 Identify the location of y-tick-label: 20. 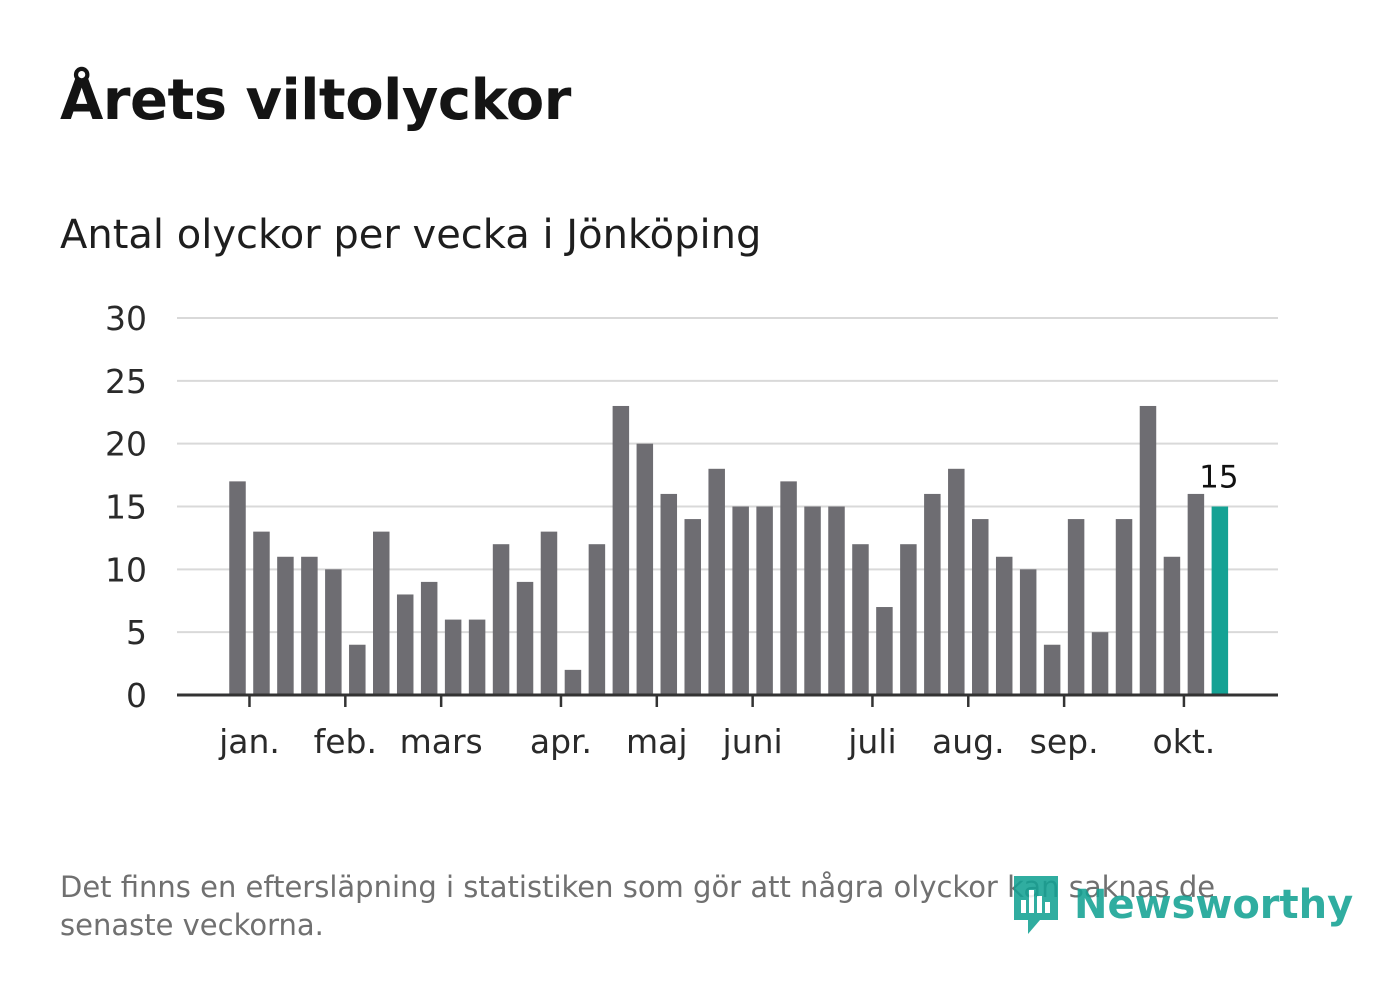
(126, 444).